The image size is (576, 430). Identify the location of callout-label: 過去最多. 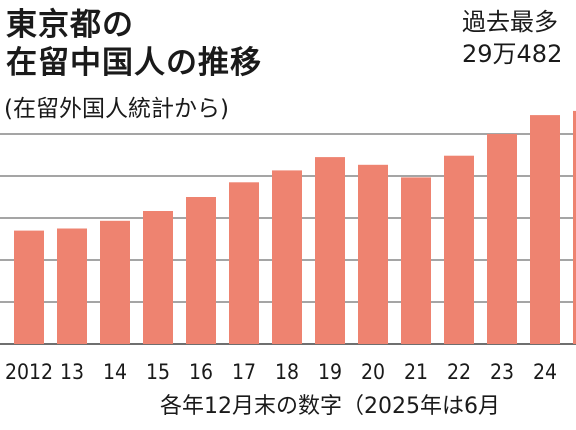
(510, 22).